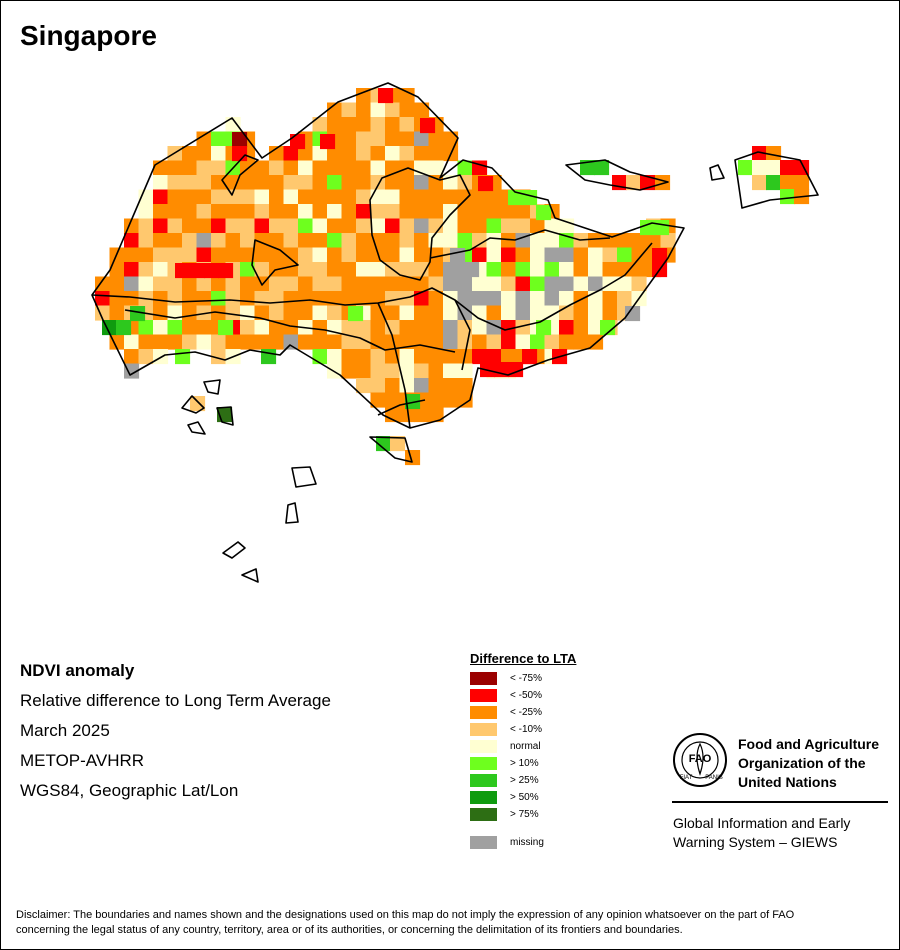 Image resolution: width=900 pixels, height=950 pixels. Describe the element at coordinates (526, 712) in the screenshot. I see `legend-label: < -25%` at that location.